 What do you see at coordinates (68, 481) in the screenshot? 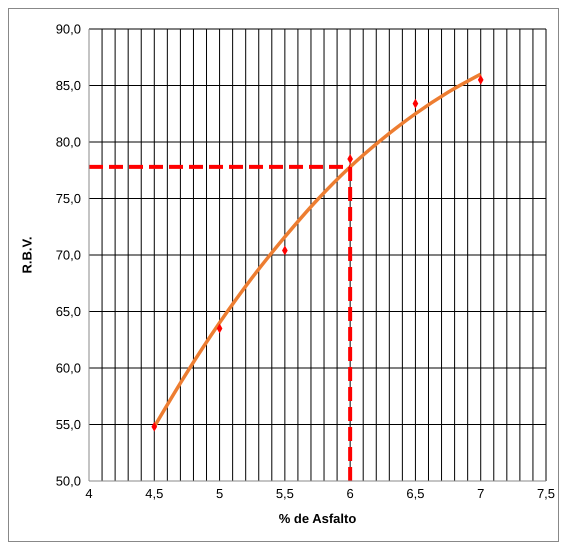
I see `y-tick-label: 50,0` at bounding box center [68, 481].